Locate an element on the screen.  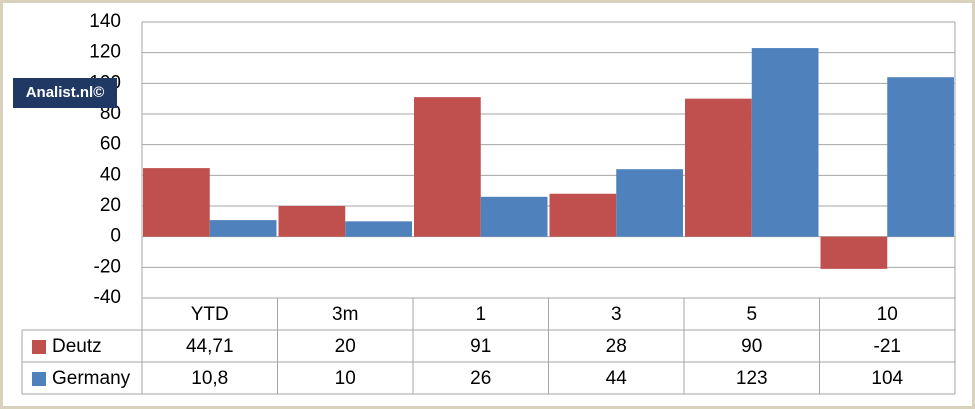
y-tick-label: 0 is located at coordinates (115, 236).